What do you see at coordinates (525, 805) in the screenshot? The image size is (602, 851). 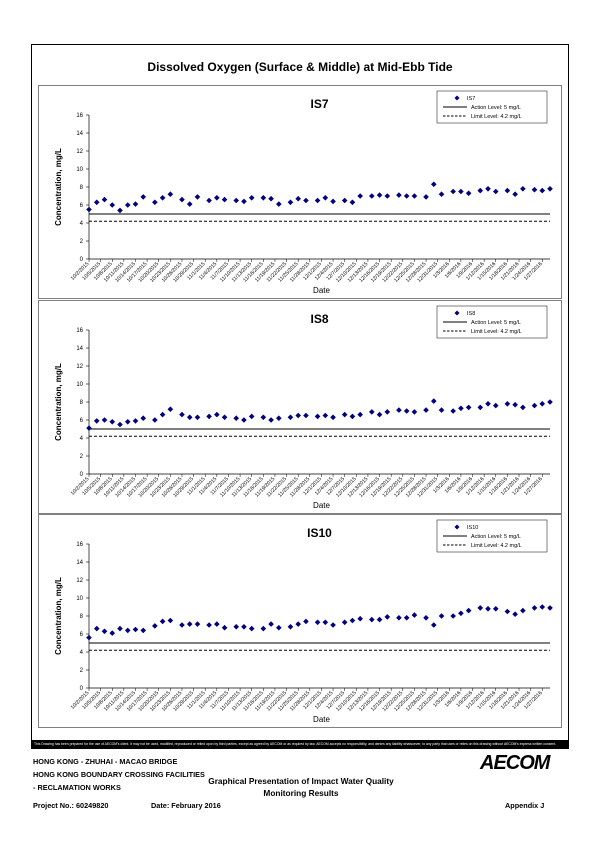 I see `appendix-label: Appendix J` at bounding box center [525, 805].